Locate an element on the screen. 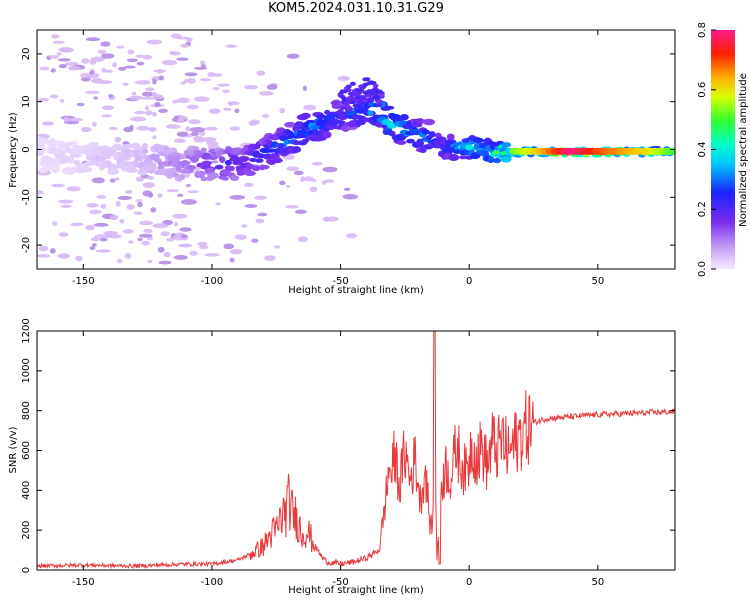  y-tick-label: 20 is located at coordinates (26, 54).